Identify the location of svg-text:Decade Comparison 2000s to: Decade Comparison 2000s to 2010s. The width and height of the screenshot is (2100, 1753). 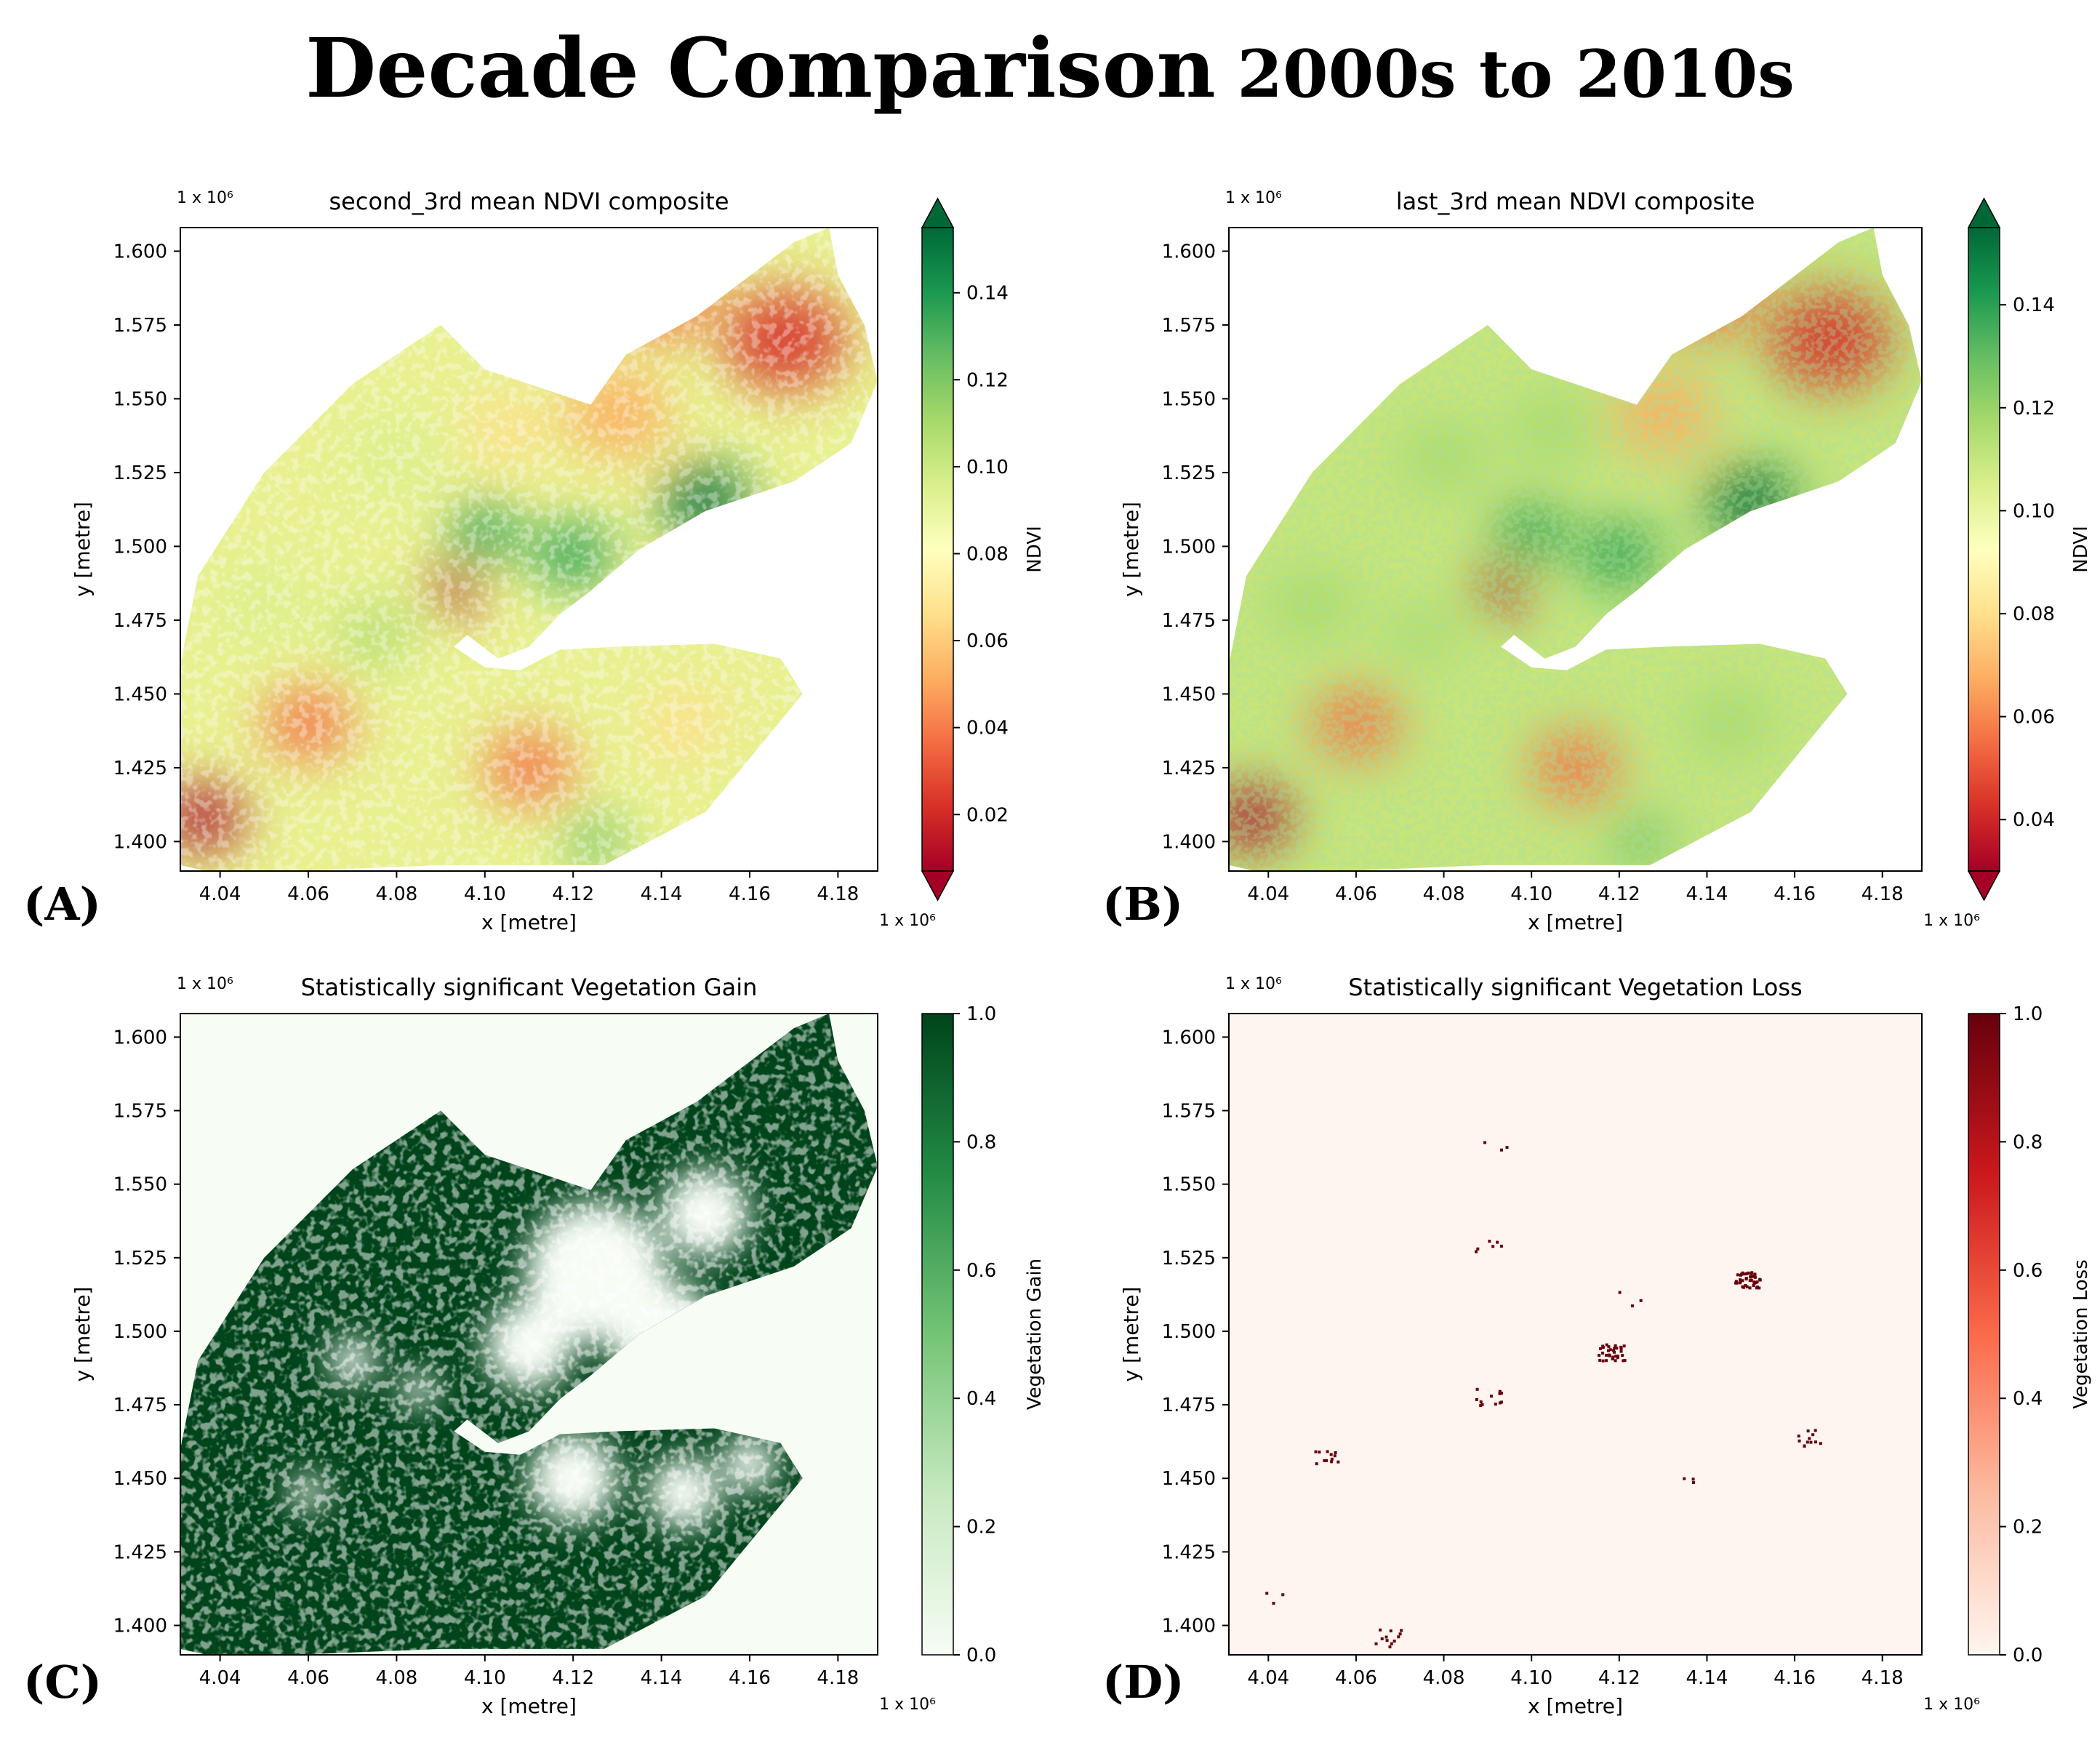
(1050, 68).